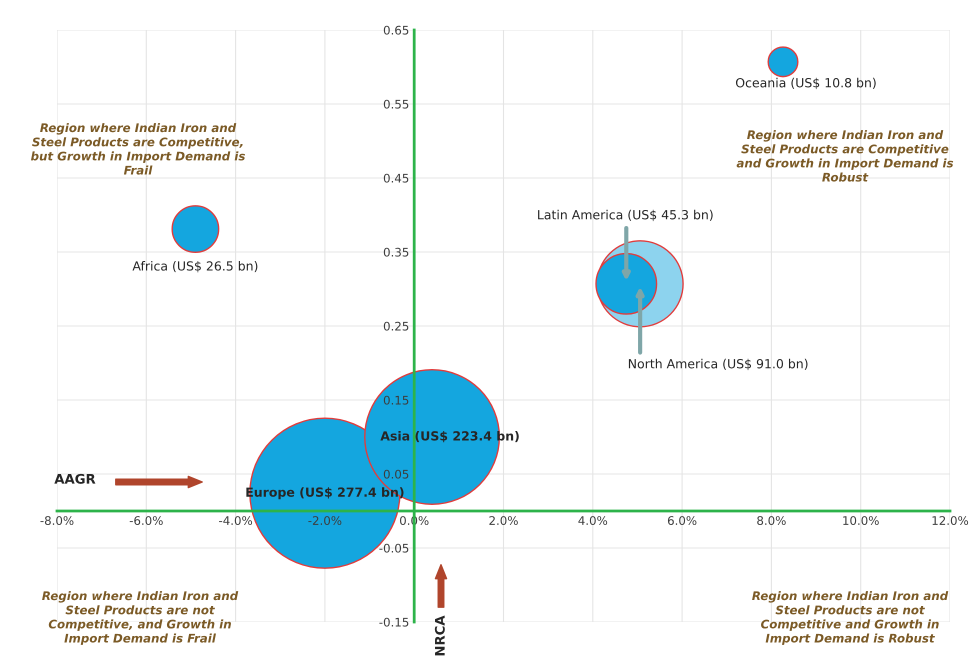  I want to click on x-tick-label: -8.0%, so click(57, 520).